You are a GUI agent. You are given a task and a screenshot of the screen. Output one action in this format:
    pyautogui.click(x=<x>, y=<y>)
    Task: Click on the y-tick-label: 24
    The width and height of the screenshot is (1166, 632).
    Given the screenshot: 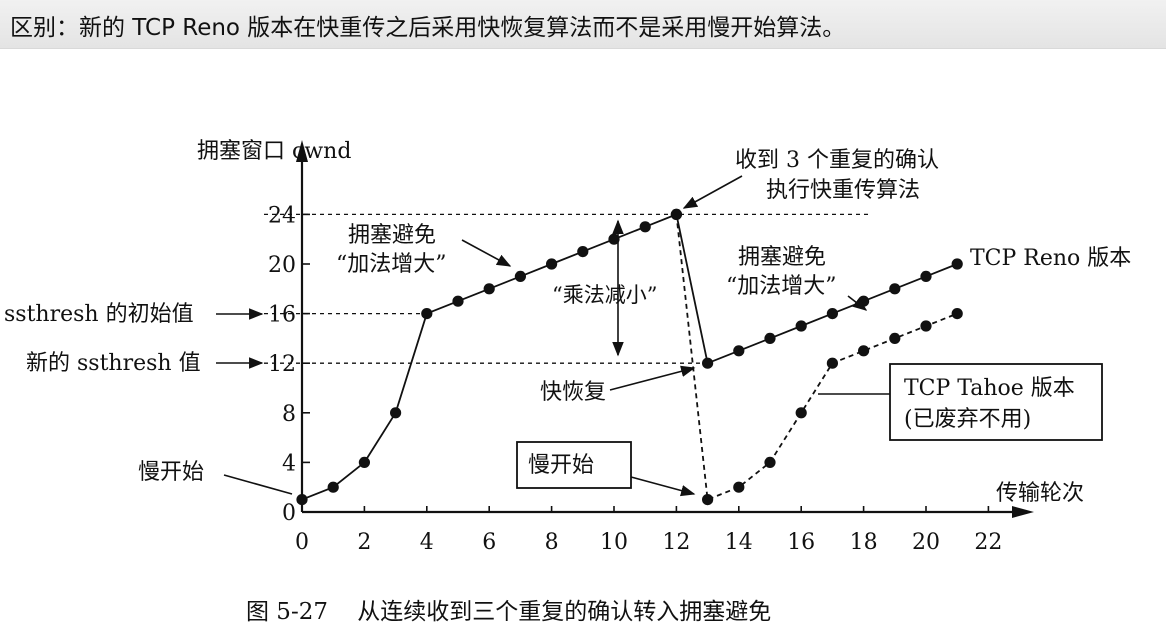 What is the action you would take?
    pyautogui.click(x=282, y=215)
    